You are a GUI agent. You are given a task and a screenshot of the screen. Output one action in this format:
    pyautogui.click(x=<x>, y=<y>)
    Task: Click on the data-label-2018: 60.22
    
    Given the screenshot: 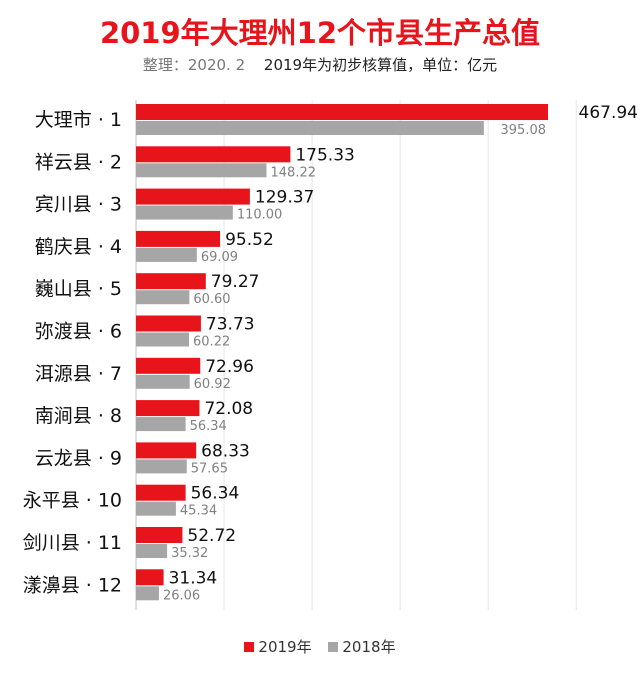 What is the action you would take?
    pyautogui.click(x=211, y=342)
    